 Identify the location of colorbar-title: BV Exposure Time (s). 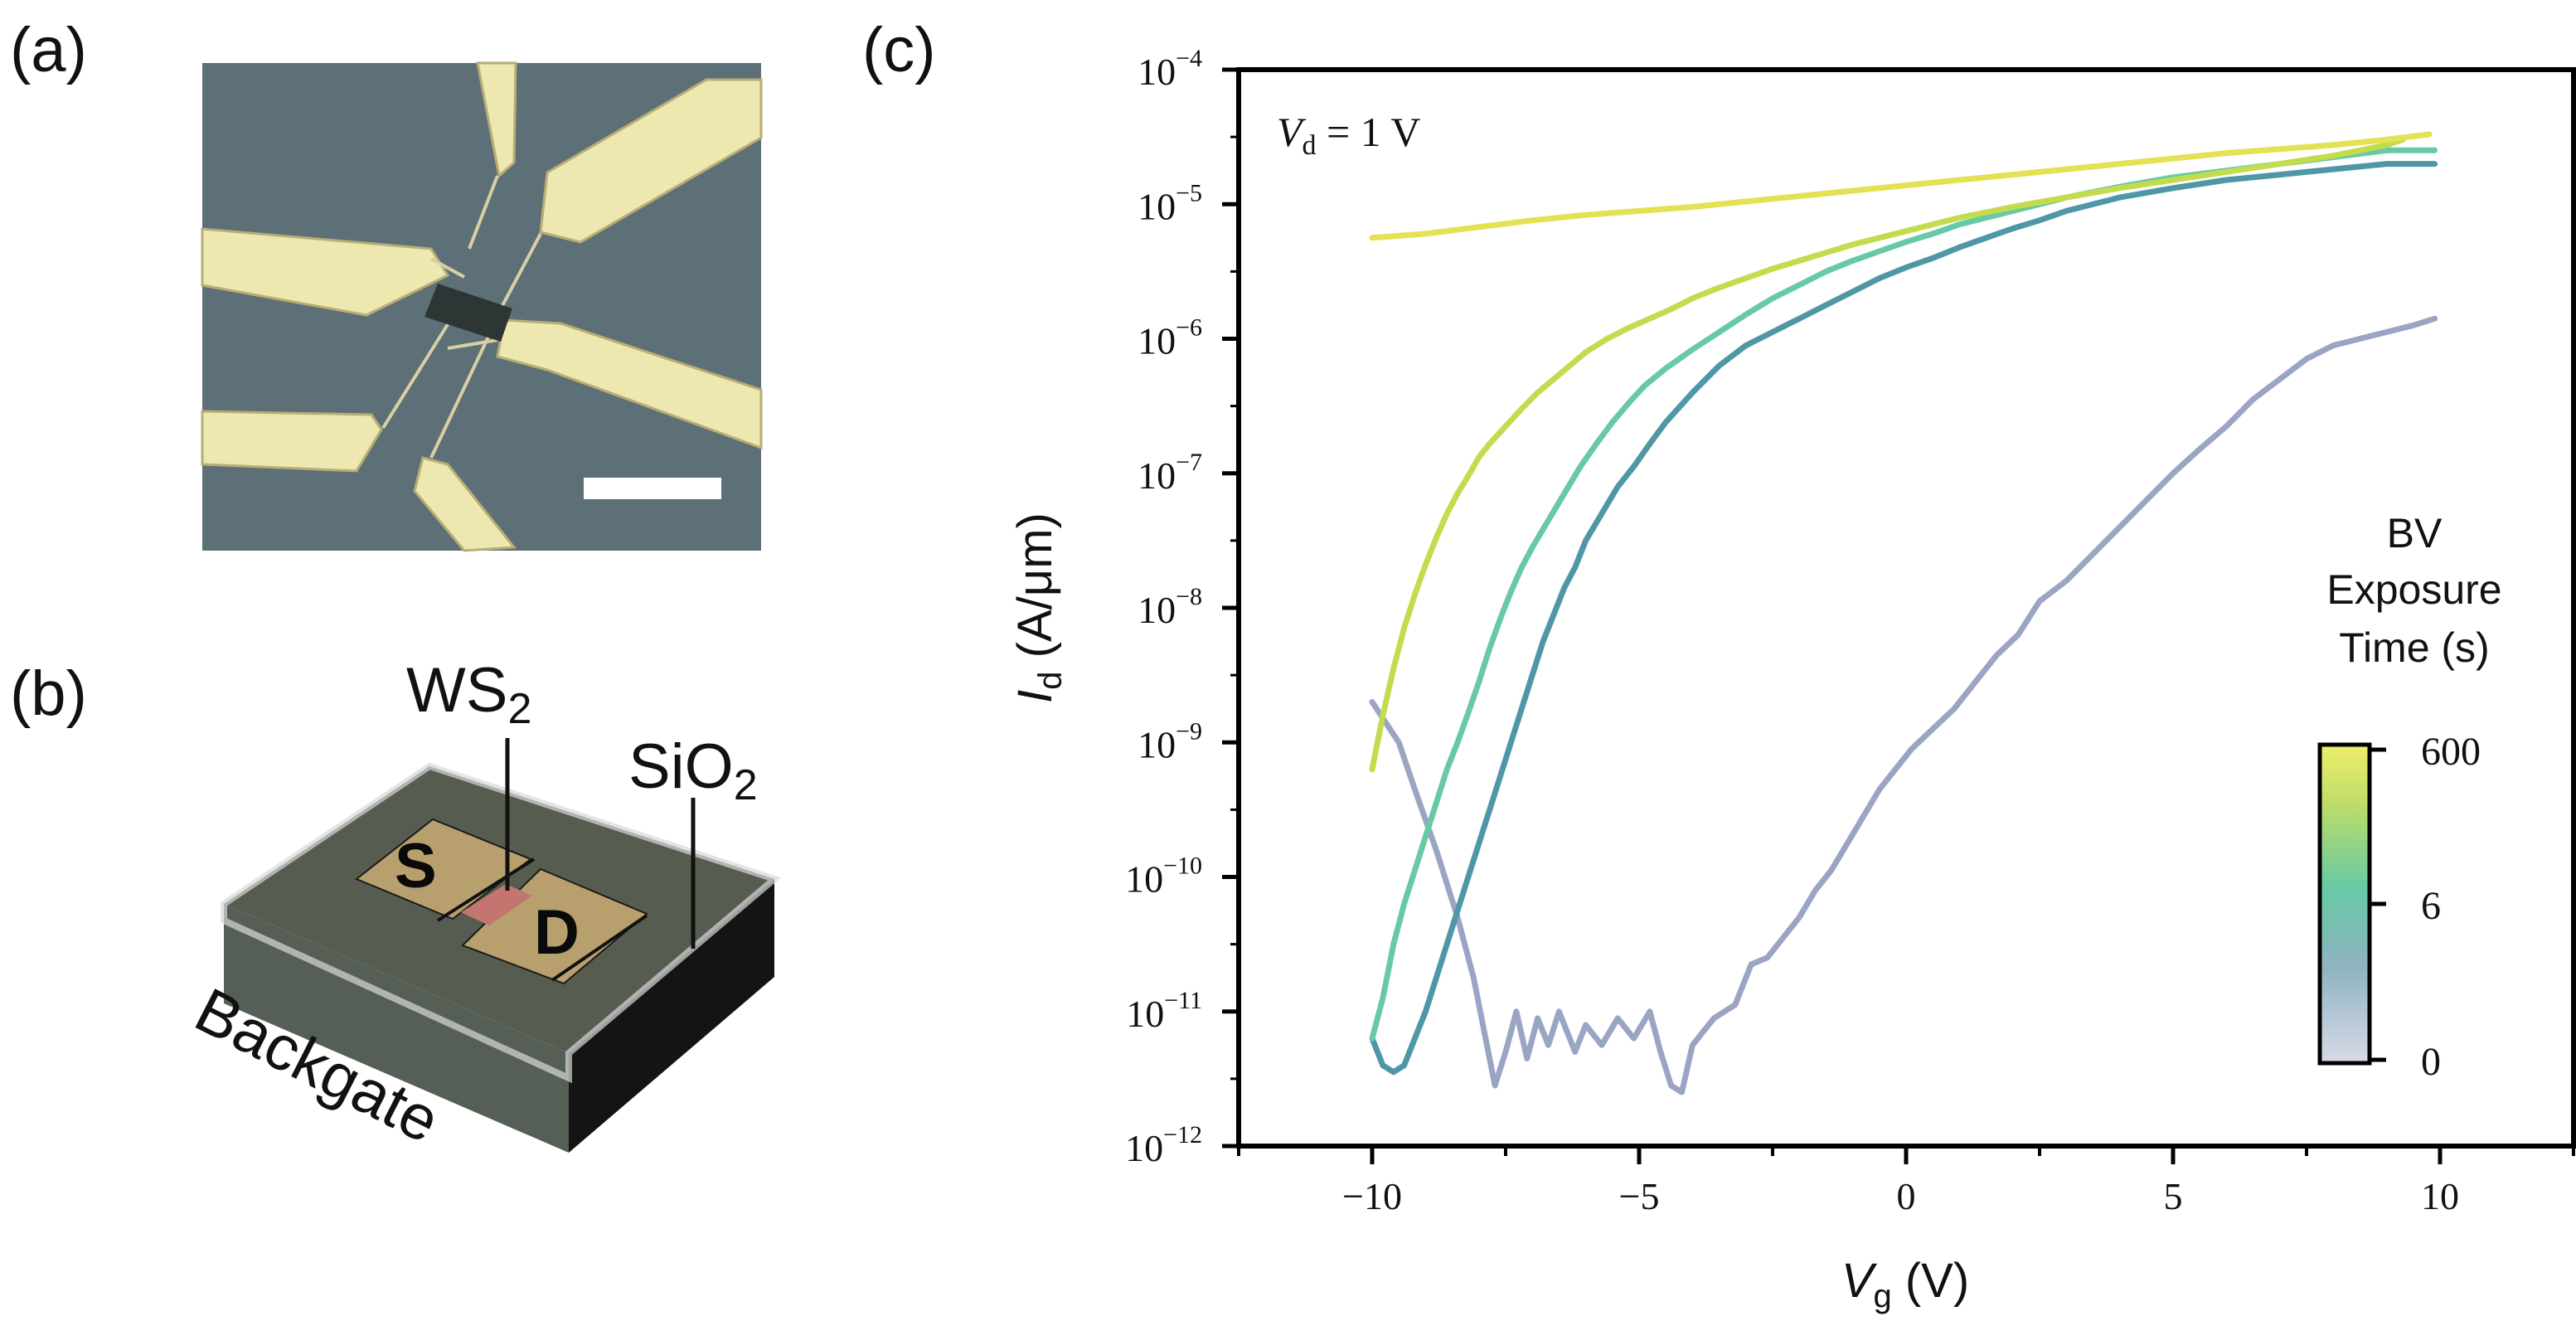
(2413, 590).